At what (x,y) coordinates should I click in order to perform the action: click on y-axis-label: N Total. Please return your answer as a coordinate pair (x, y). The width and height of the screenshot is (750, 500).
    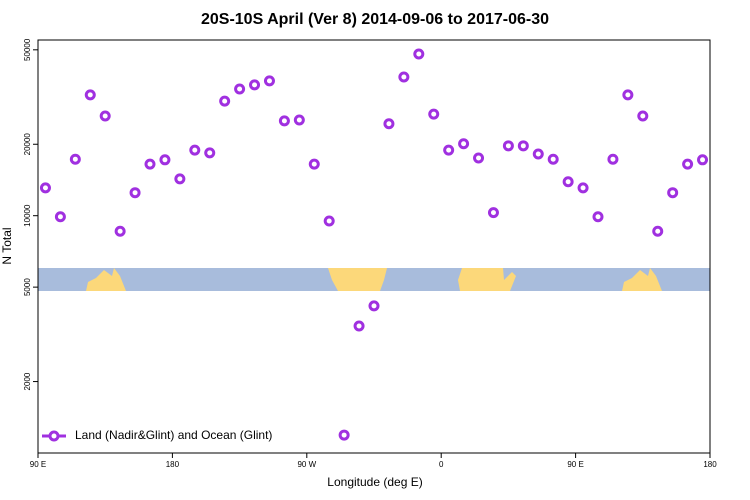
    Looking at the image, I should click on (7, 245).